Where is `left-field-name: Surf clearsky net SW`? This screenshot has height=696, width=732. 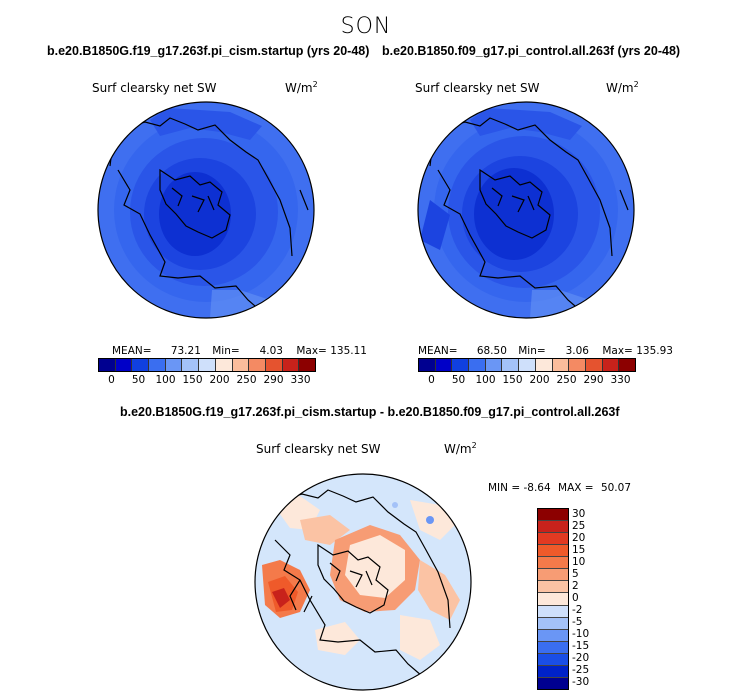 left-field-name: Surf clearsky net SW is located at coordinates (154, 88).